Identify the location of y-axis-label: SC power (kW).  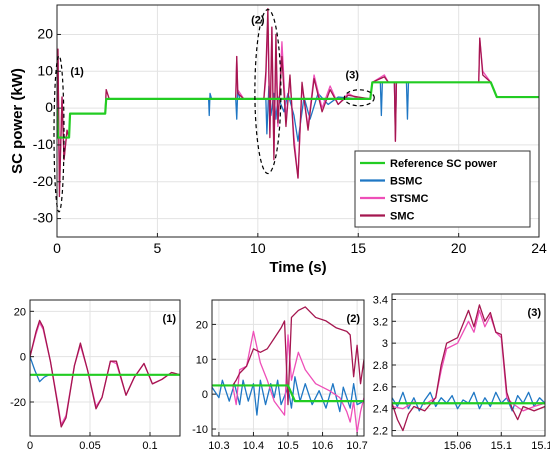
(17, 121).